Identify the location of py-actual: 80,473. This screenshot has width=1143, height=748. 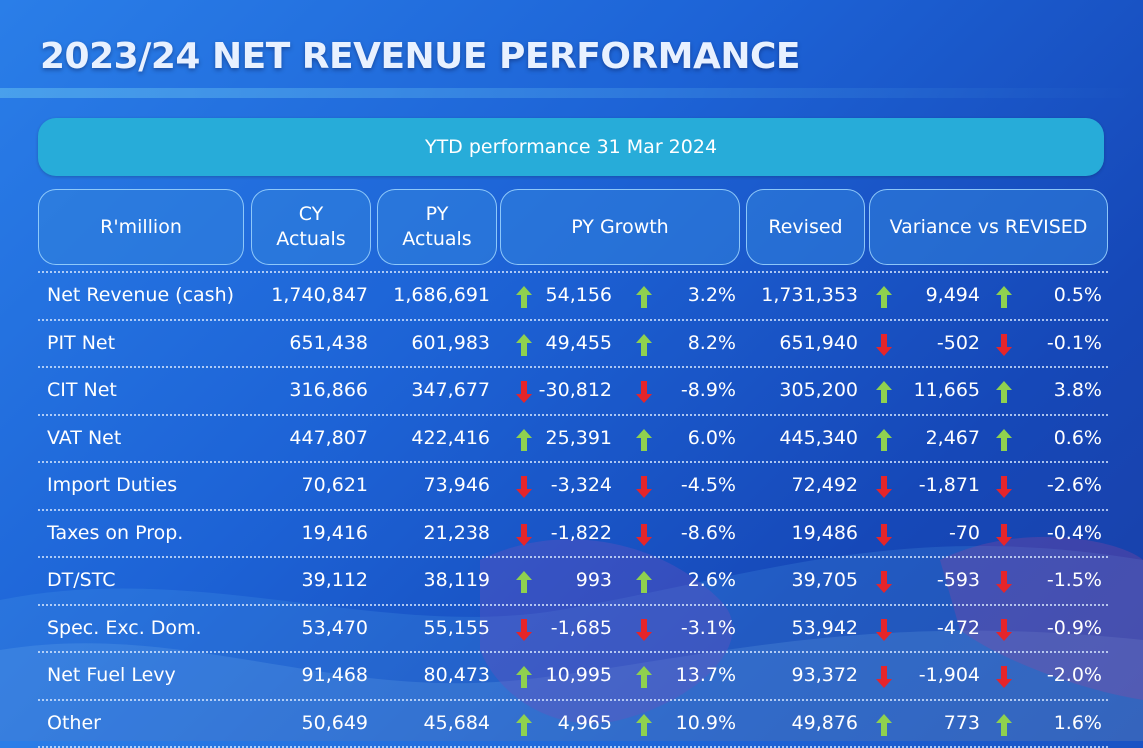
(415, 675).